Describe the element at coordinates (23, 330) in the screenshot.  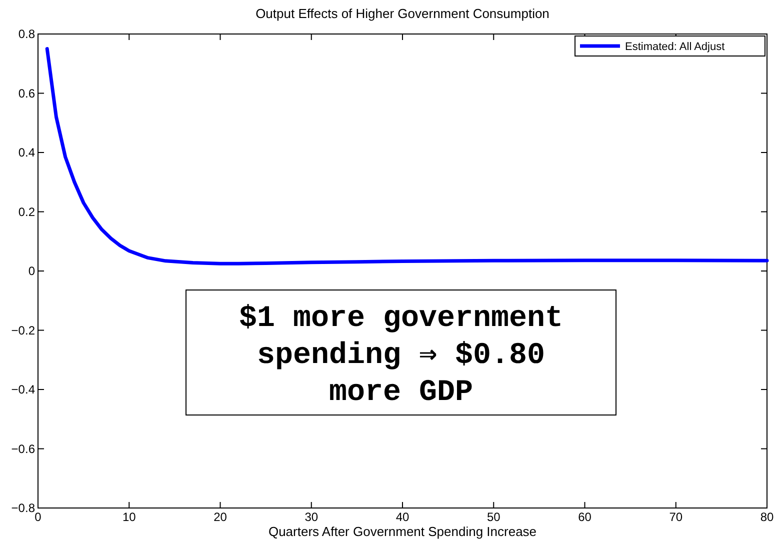
I see `y-tick-label: −0.2` at that location.